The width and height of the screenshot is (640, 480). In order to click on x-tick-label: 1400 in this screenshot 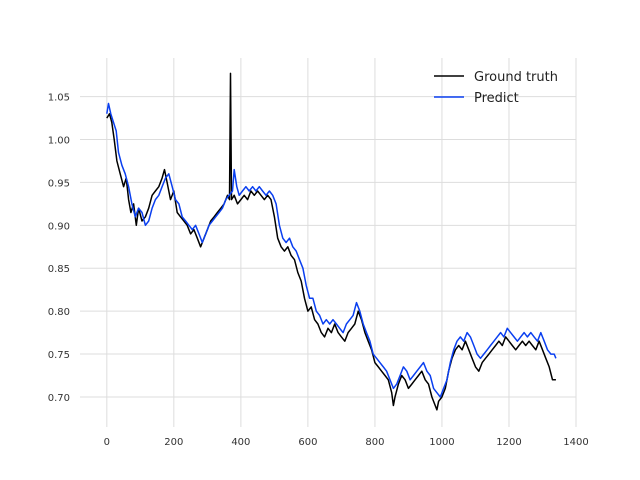, I will do `click(575, 442)`.